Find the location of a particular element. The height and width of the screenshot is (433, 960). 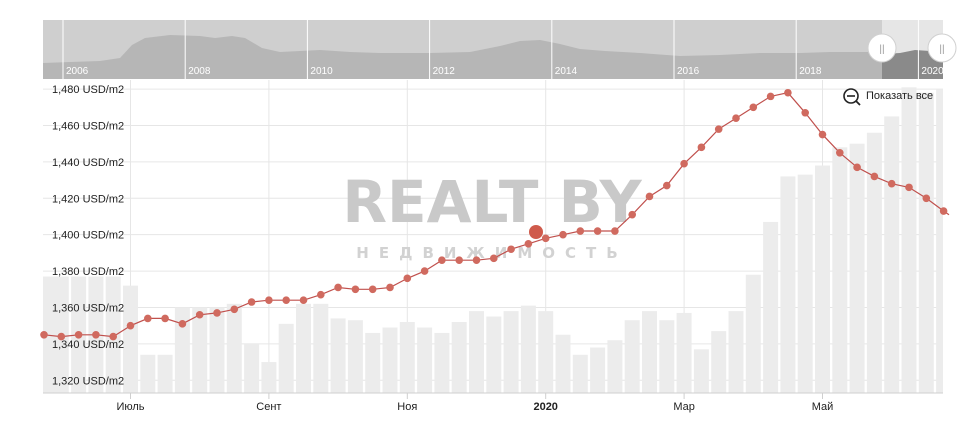

y-tick-label: 1,400 USD/m2 is located at coordinates (88, 236).